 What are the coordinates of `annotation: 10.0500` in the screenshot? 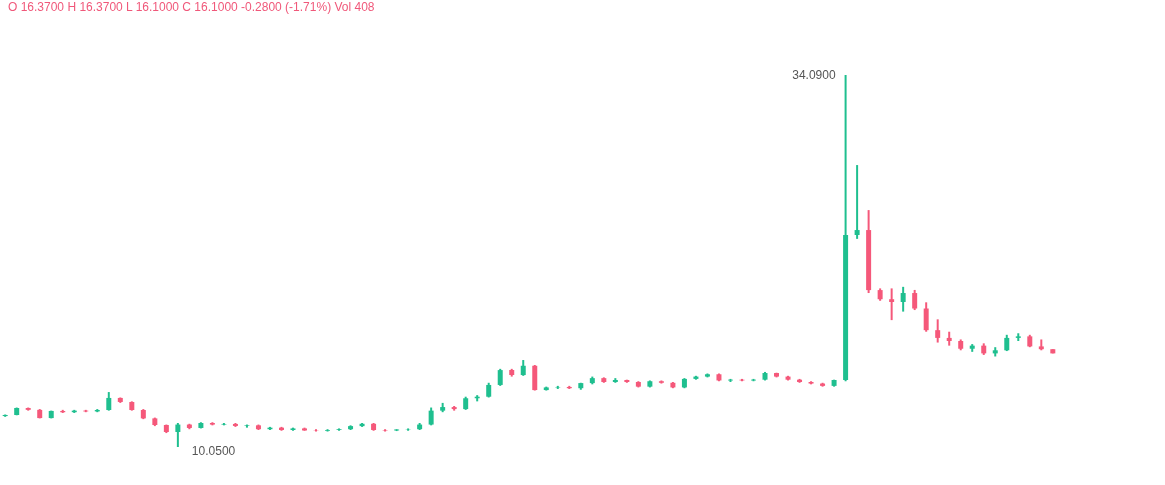 It's located at (213, 451).